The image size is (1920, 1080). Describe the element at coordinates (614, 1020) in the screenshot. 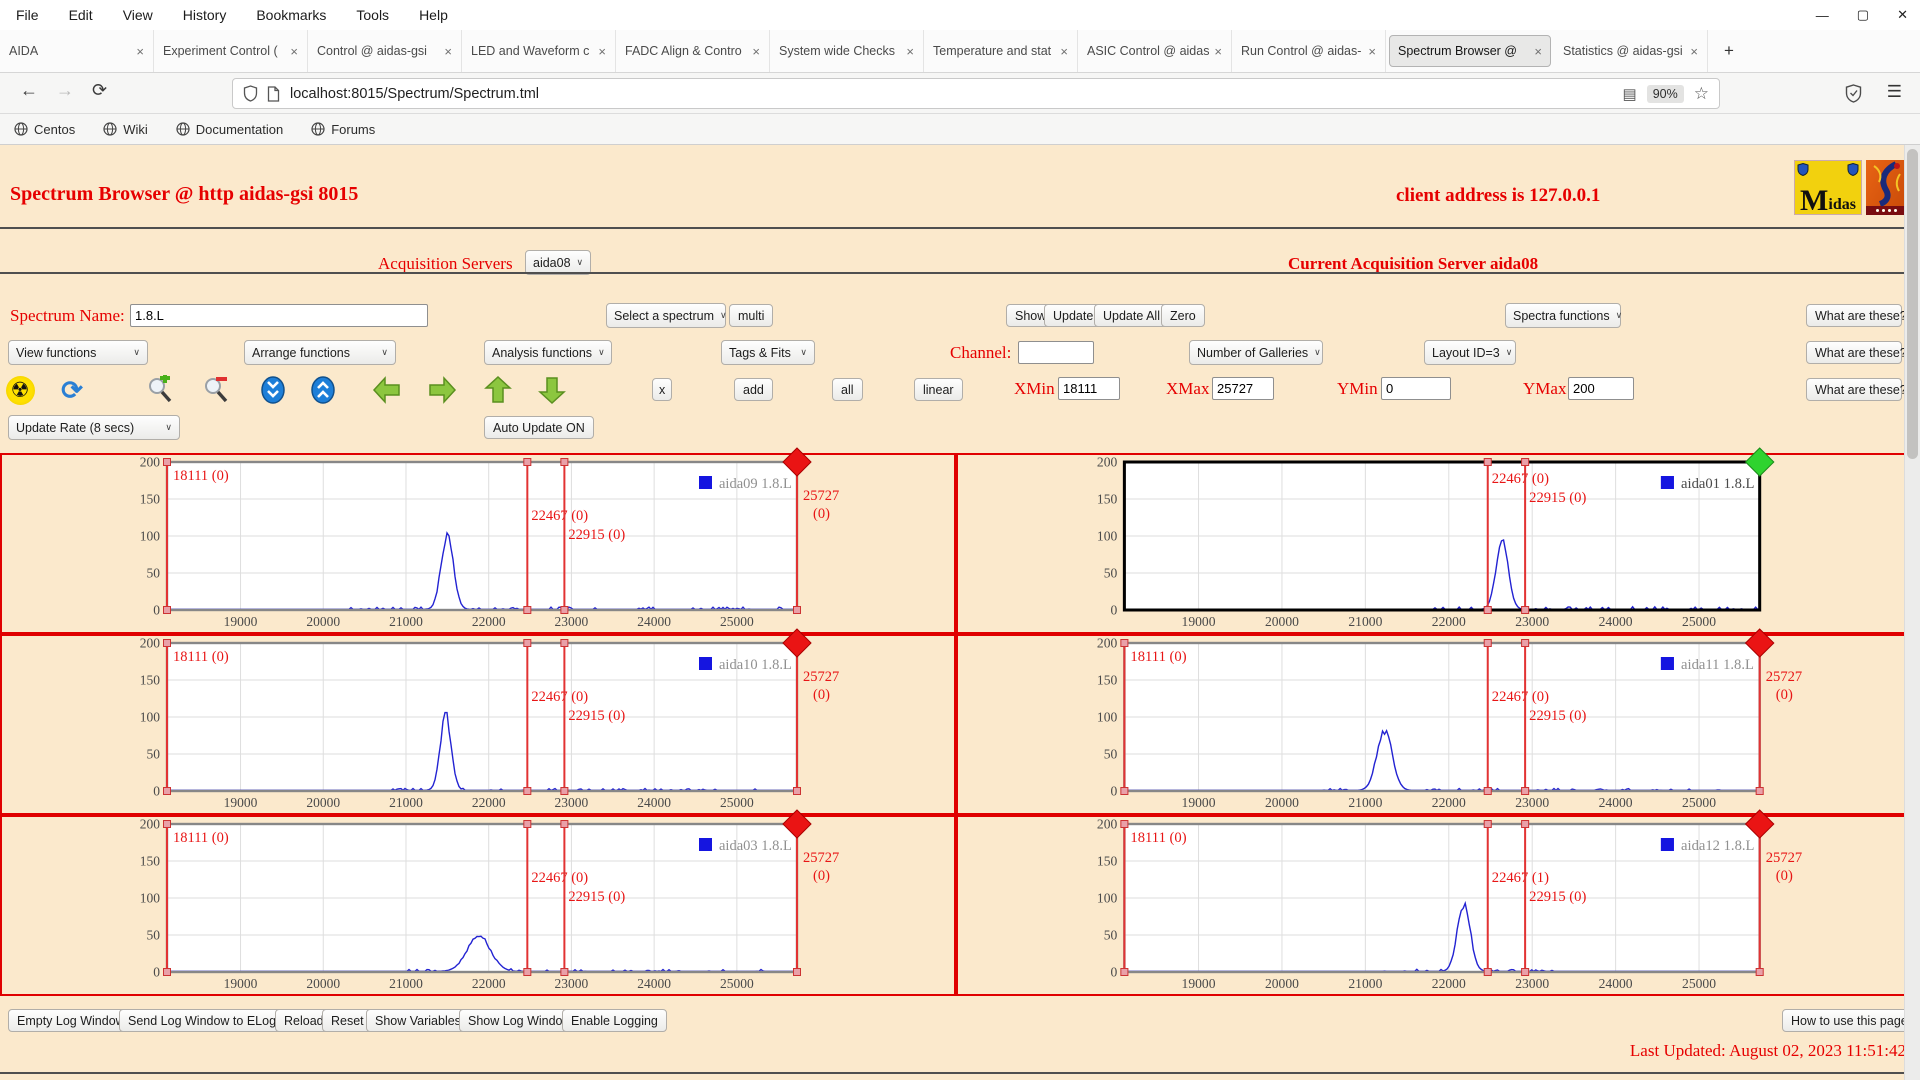

I see `enable-logging-button: Enable Logging` at that location.